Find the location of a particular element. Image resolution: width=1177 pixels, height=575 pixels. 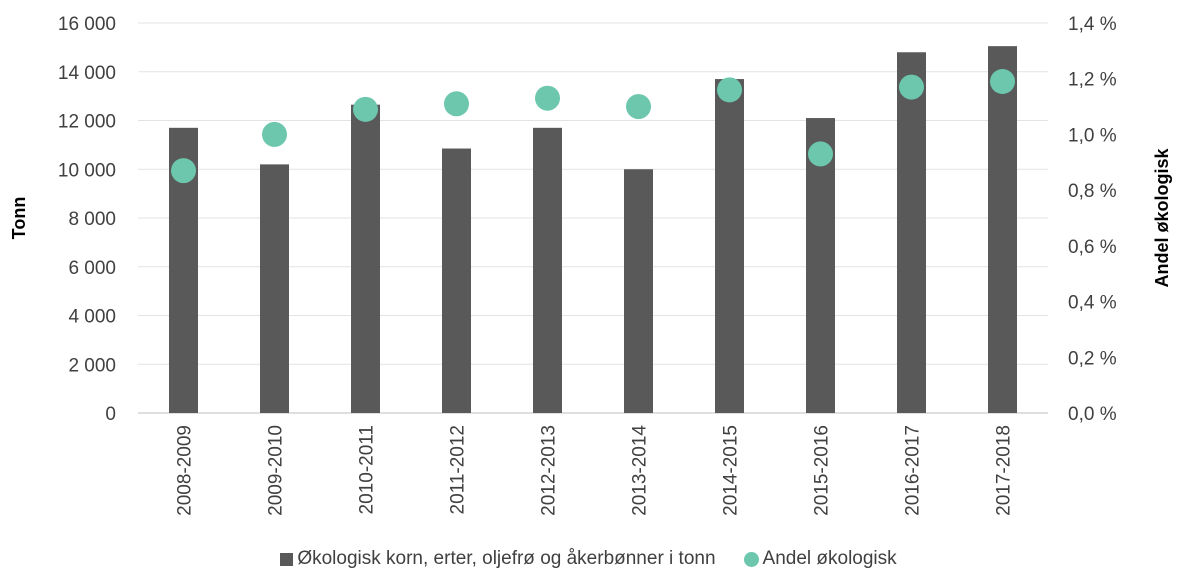

x-tick-label: 2011-2012 is located at coordinates (458, 469).